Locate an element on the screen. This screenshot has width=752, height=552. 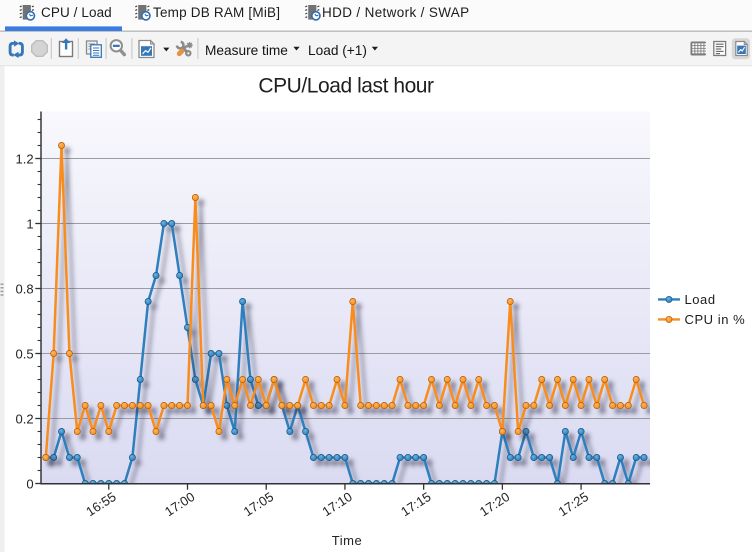
svg-text: 0.5 is located at coordinates (25, 354).